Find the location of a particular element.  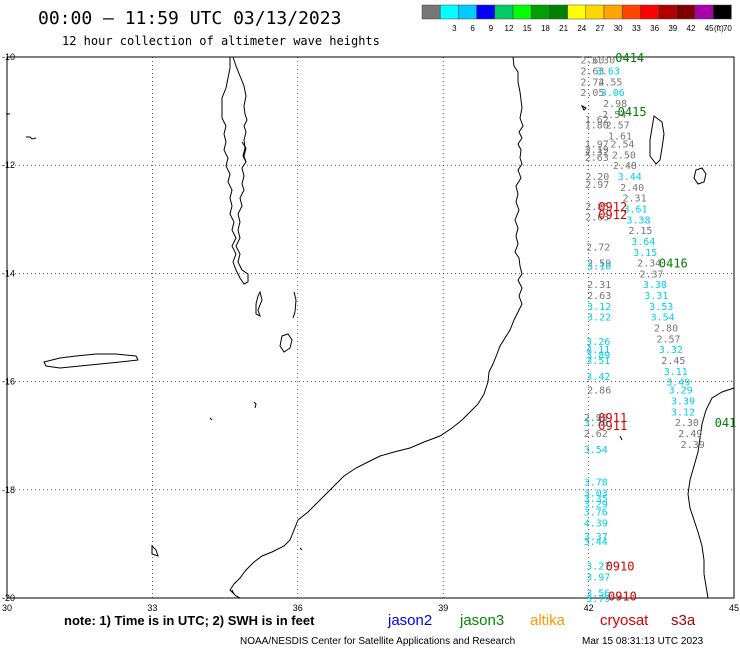

satellite-name: altika is located at coordinates (548, 620).